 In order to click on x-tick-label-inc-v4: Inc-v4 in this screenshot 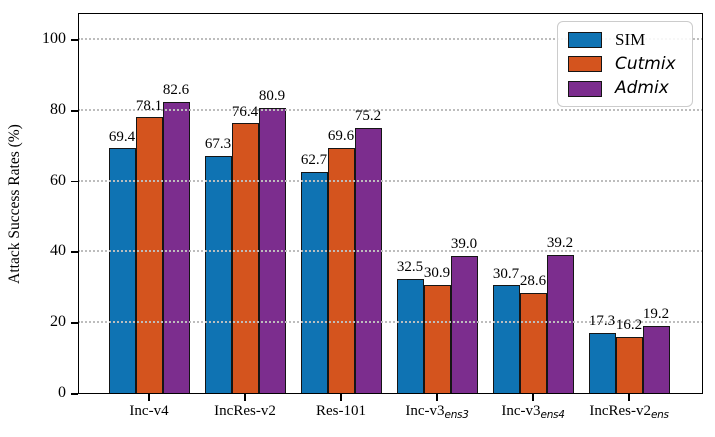, I will do `click(149, 411)`.